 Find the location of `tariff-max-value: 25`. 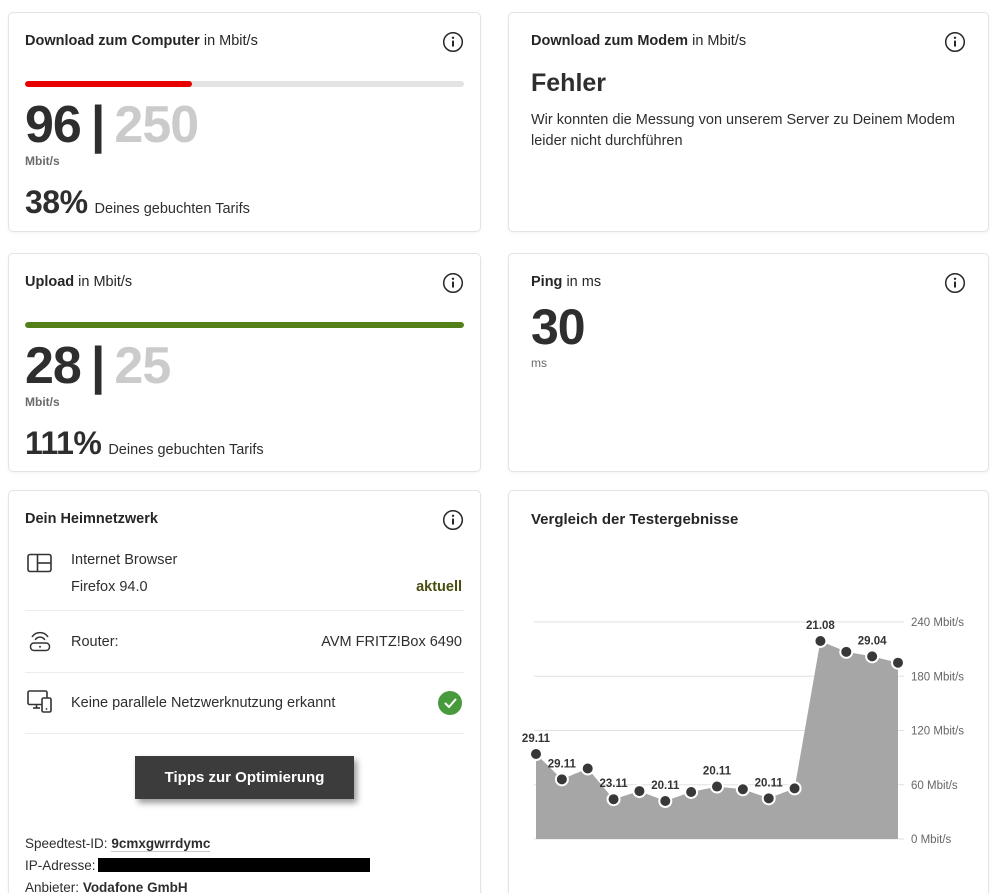

tariff-max-value: 25 is located at coordinates (142, 366).